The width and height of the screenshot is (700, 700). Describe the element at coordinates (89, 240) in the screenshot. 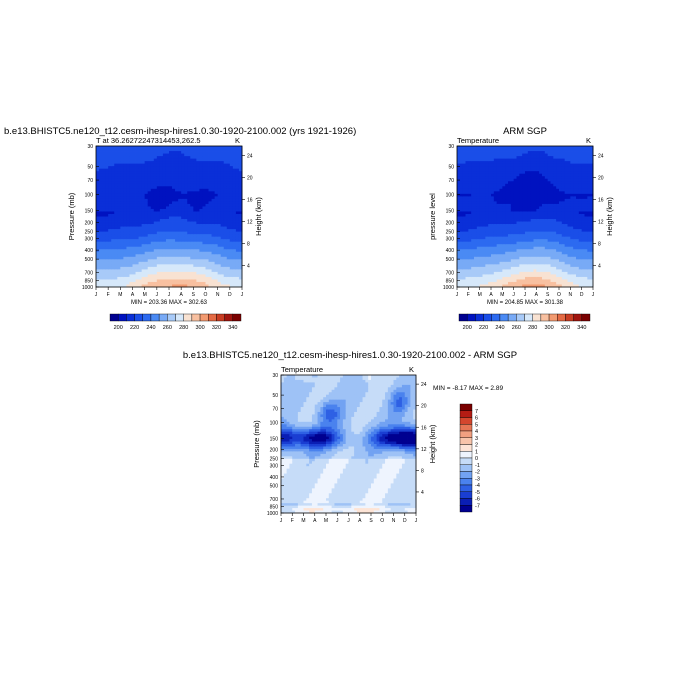

I see `model-y-tick-label: 300` at that location.